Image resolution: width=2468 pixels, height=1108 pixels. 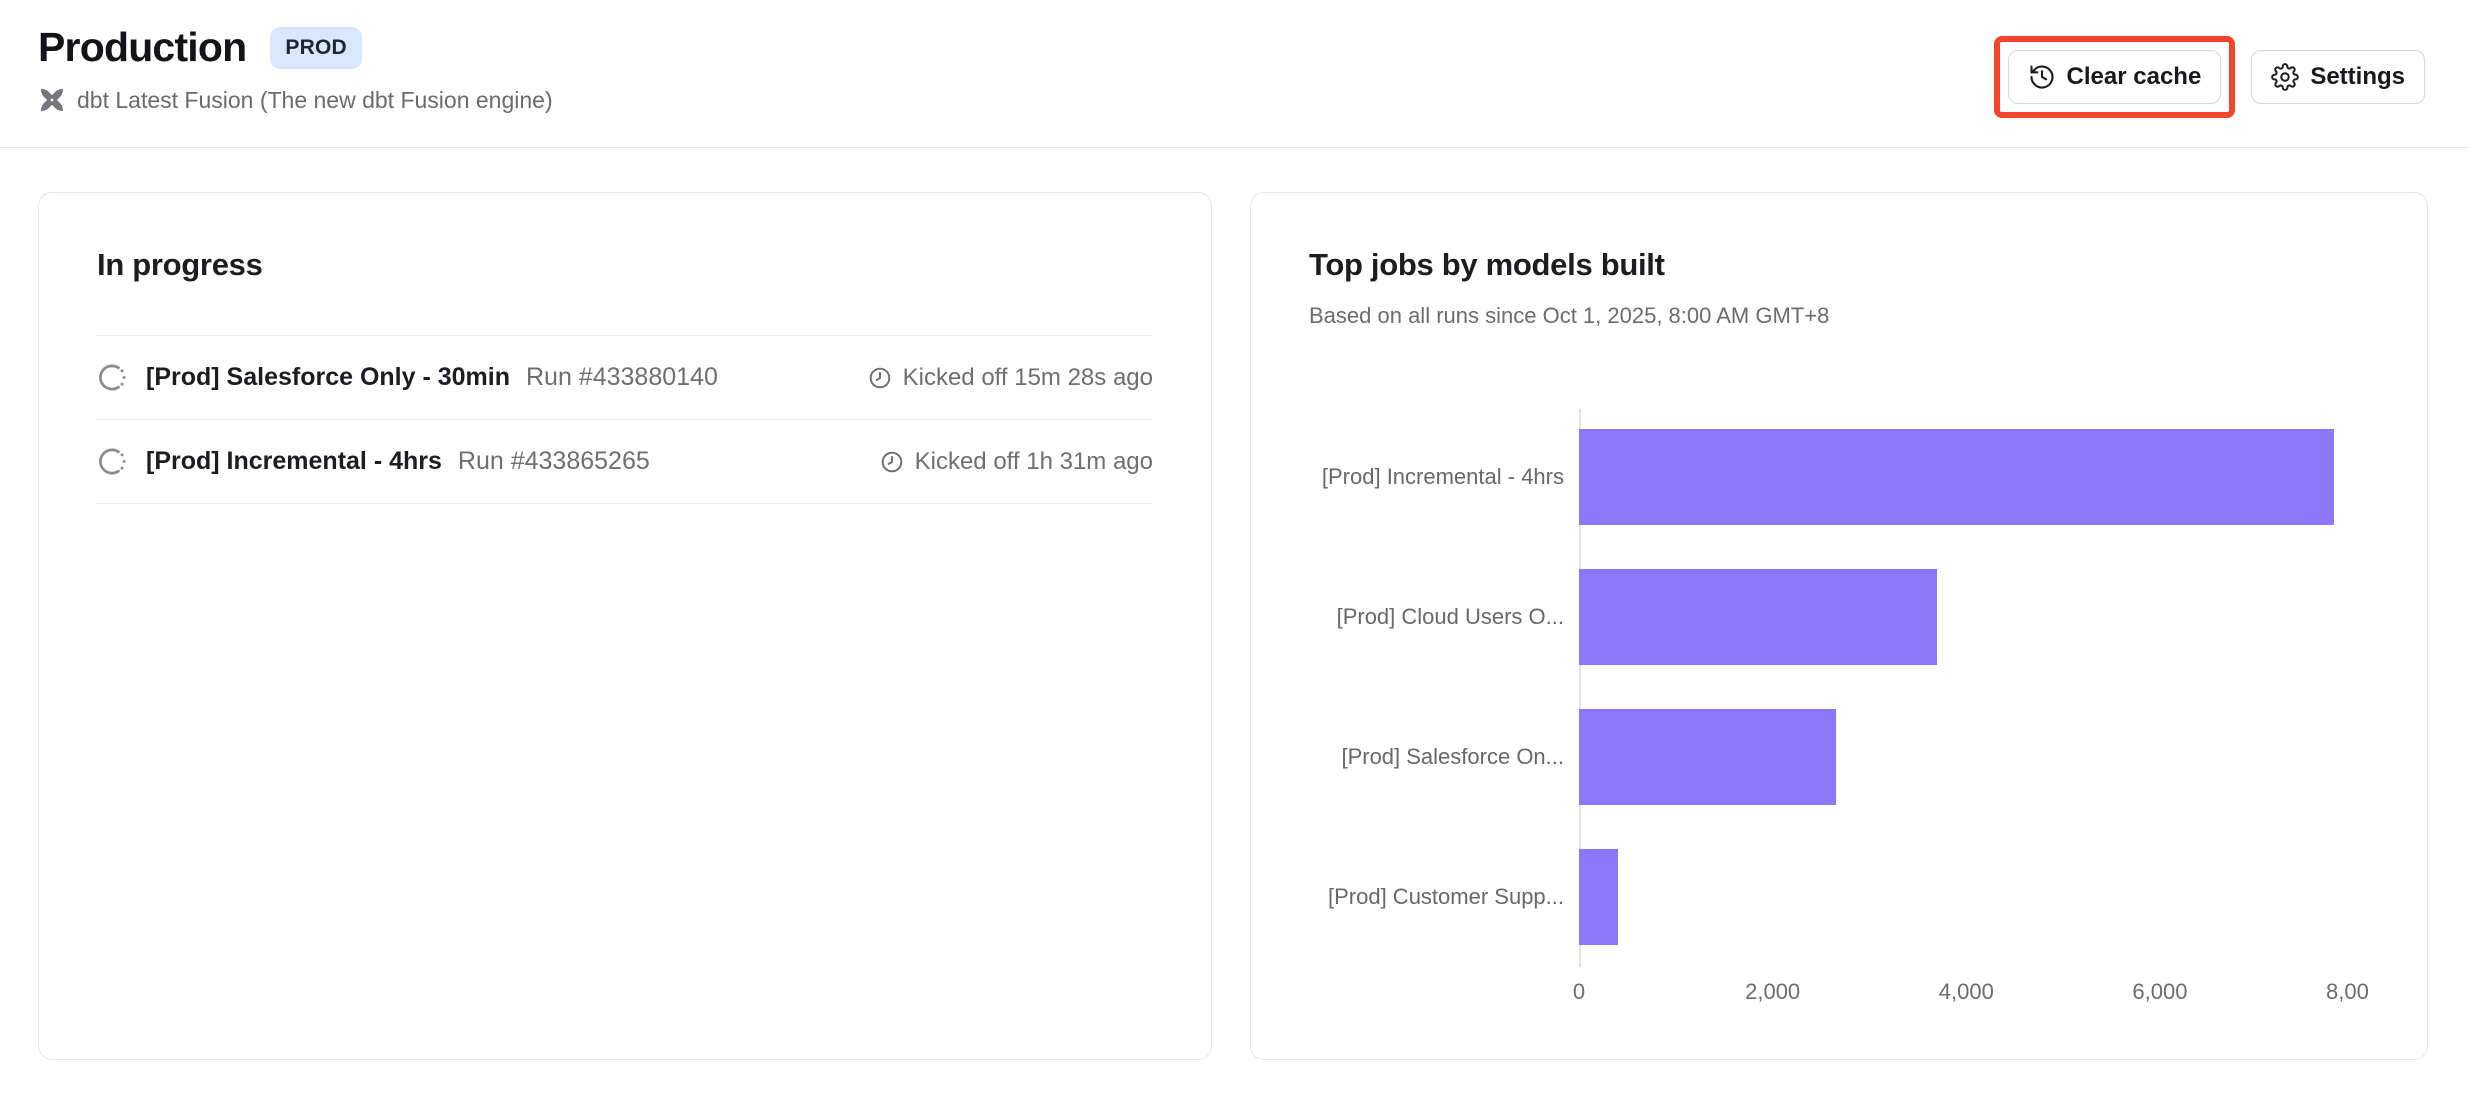 What do you see at coordinates (142, 47) in the screenshot?
I see `page-title: Production` at bounding box center [142, 47].